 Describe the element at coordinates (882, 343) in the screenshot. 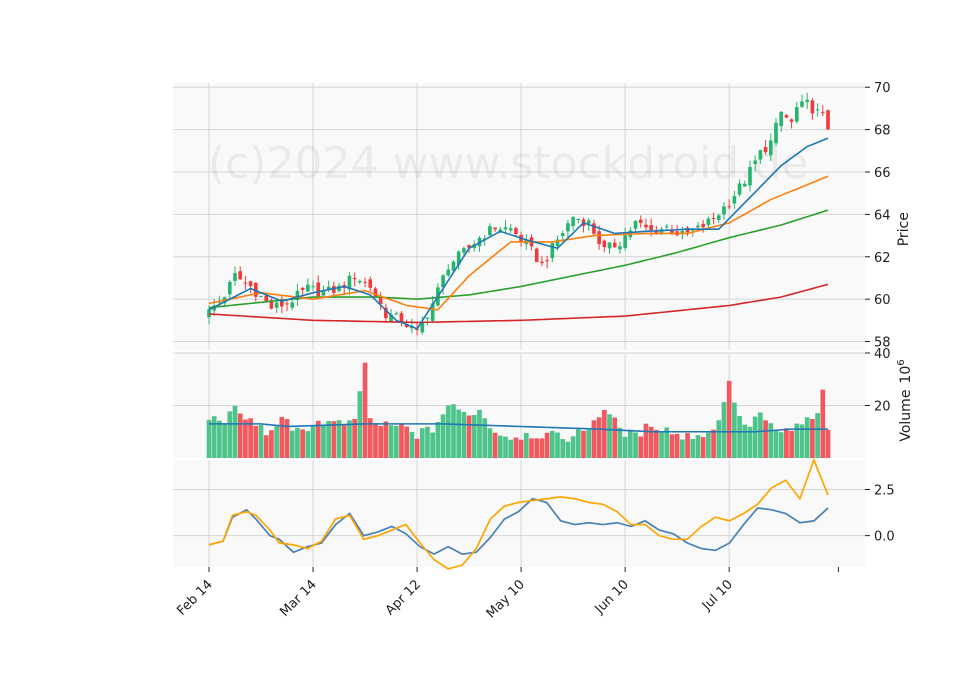

I see `price-tick-label: 58` at that location.